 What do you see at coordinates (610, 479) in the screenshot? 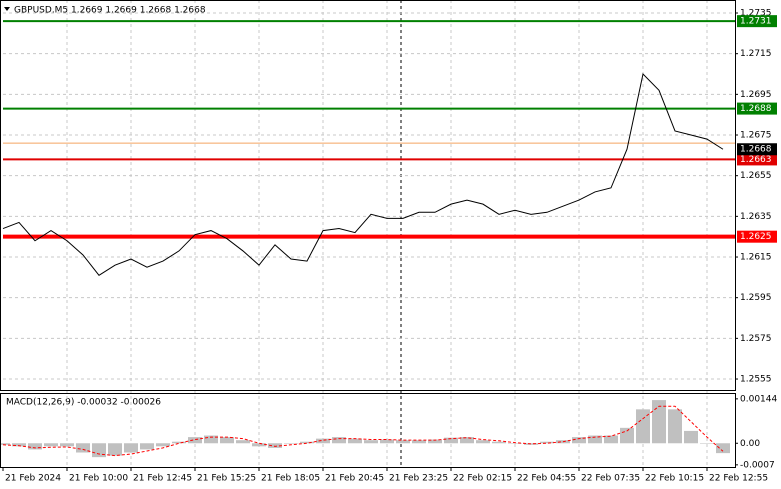
I see `x-tick-label: 22 Feb 07:35` at bounding box center [610, 479].